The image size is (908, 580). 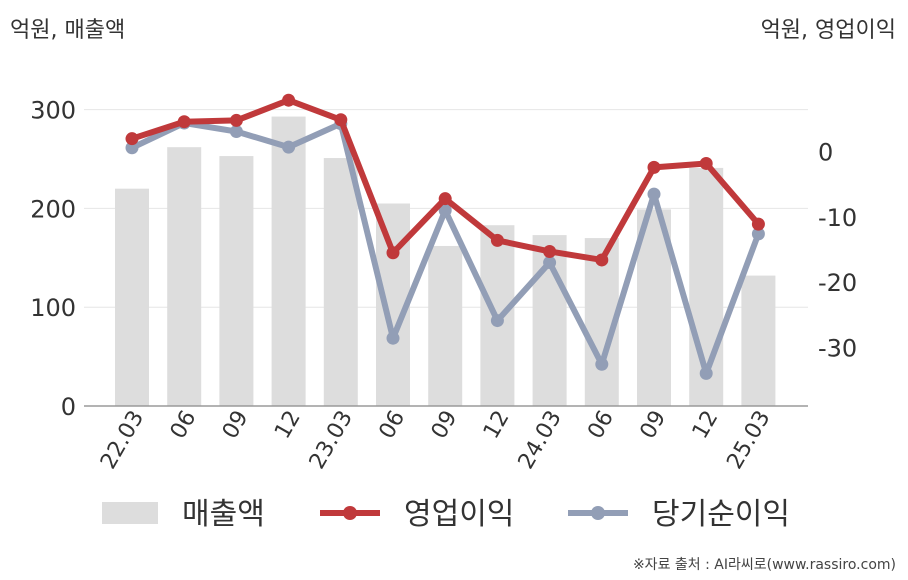 What do you see at coordinates (53, 308) in the screenshot?
I see `left-tick-label: 100` at bounding box center [53, 308].